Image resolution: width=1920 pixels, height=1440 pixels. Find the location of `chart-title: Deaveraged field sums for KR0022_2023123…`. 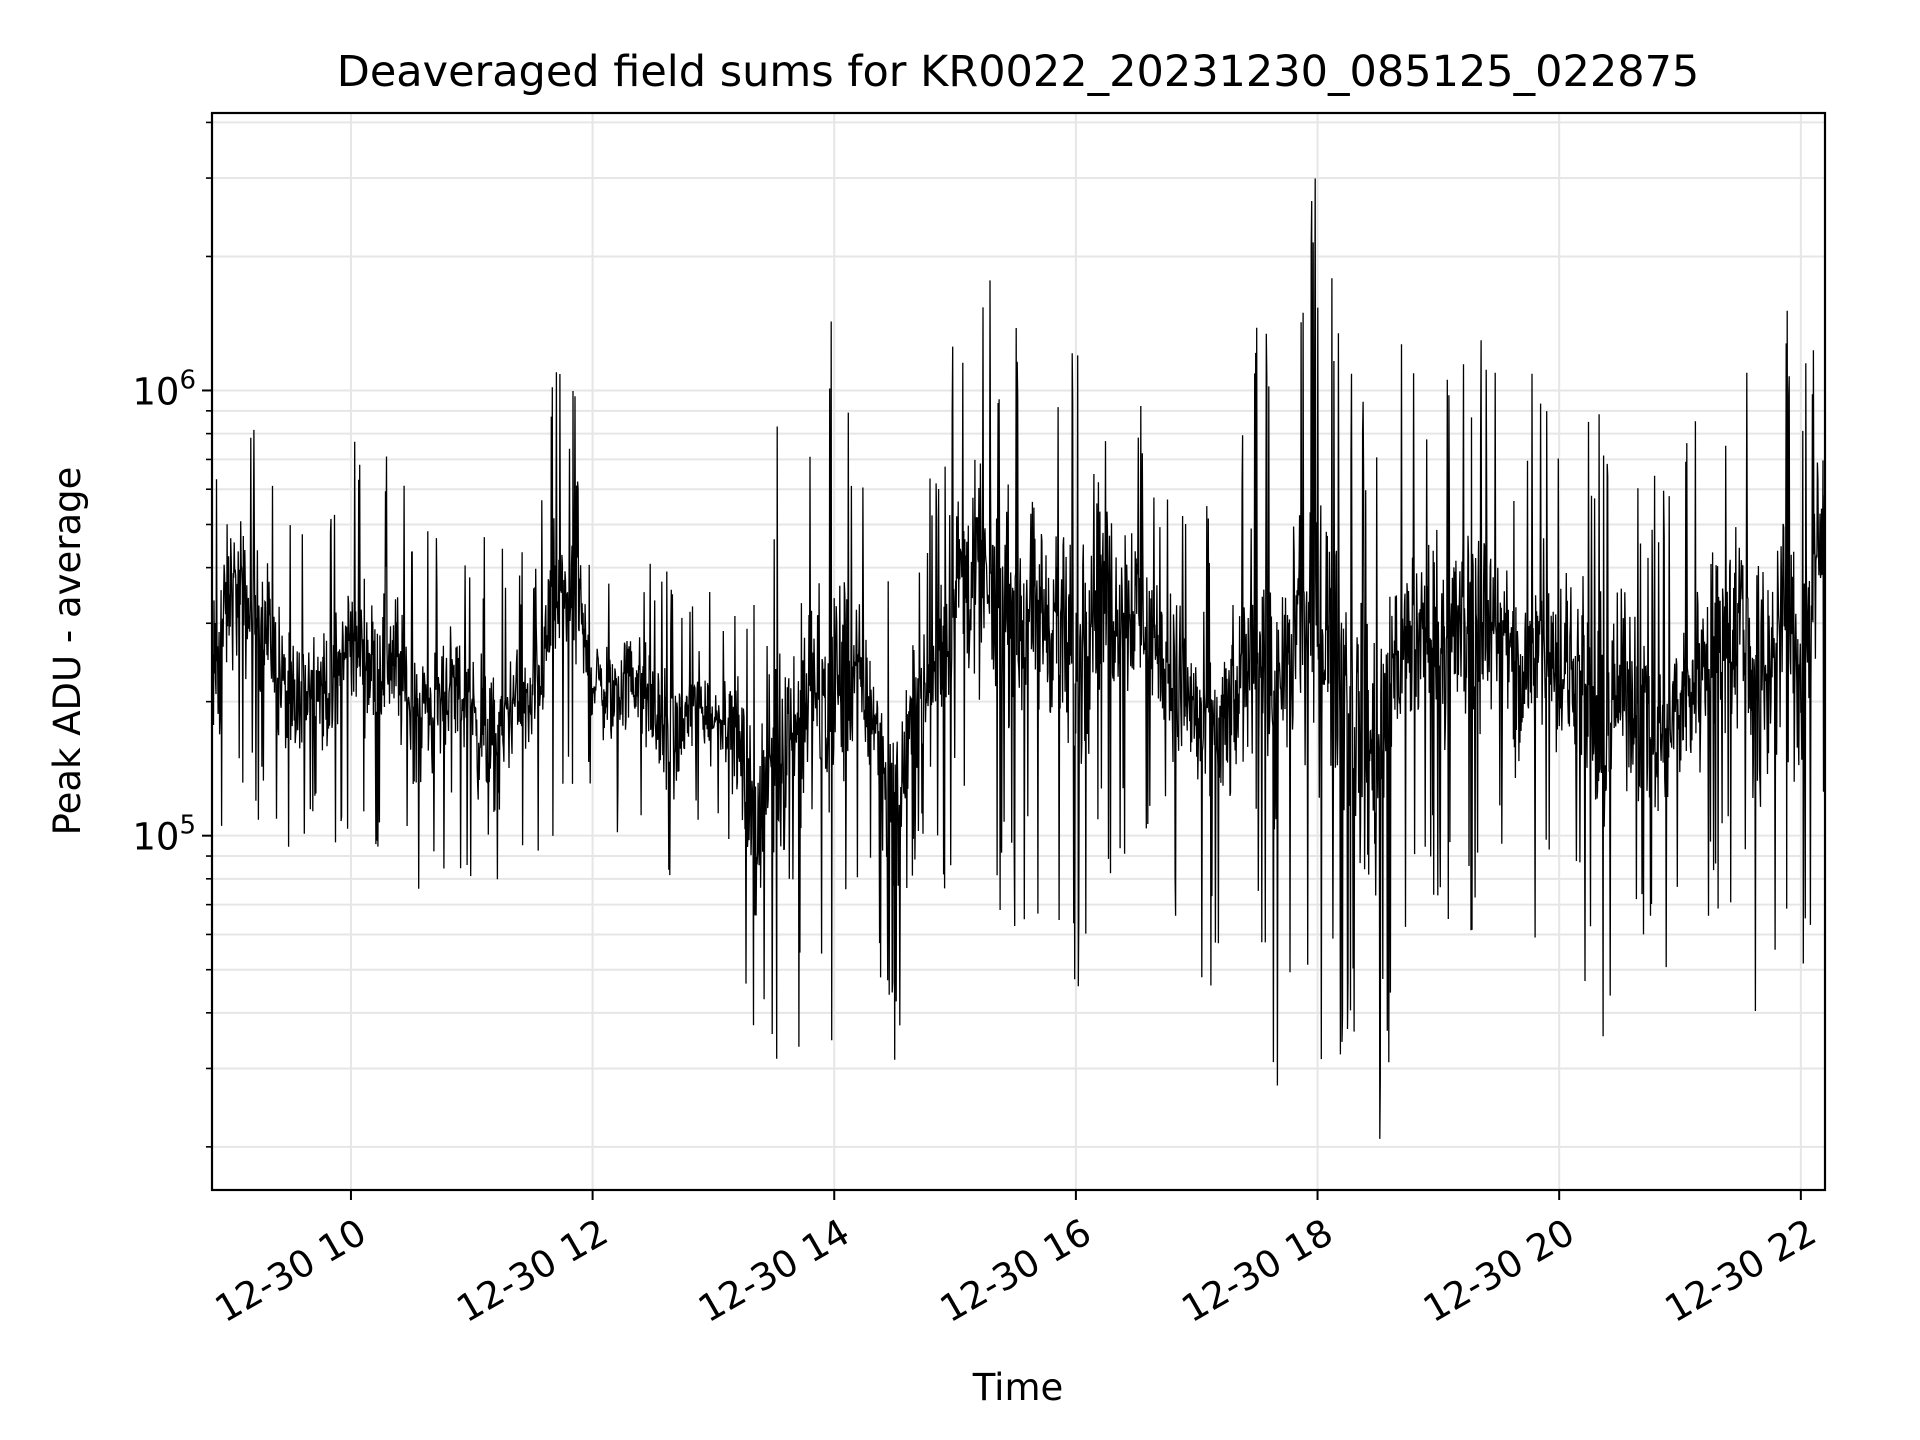

chart-title: Deaveraged field sums for KR0022_2023123… is located at coordinates (1018, 72).